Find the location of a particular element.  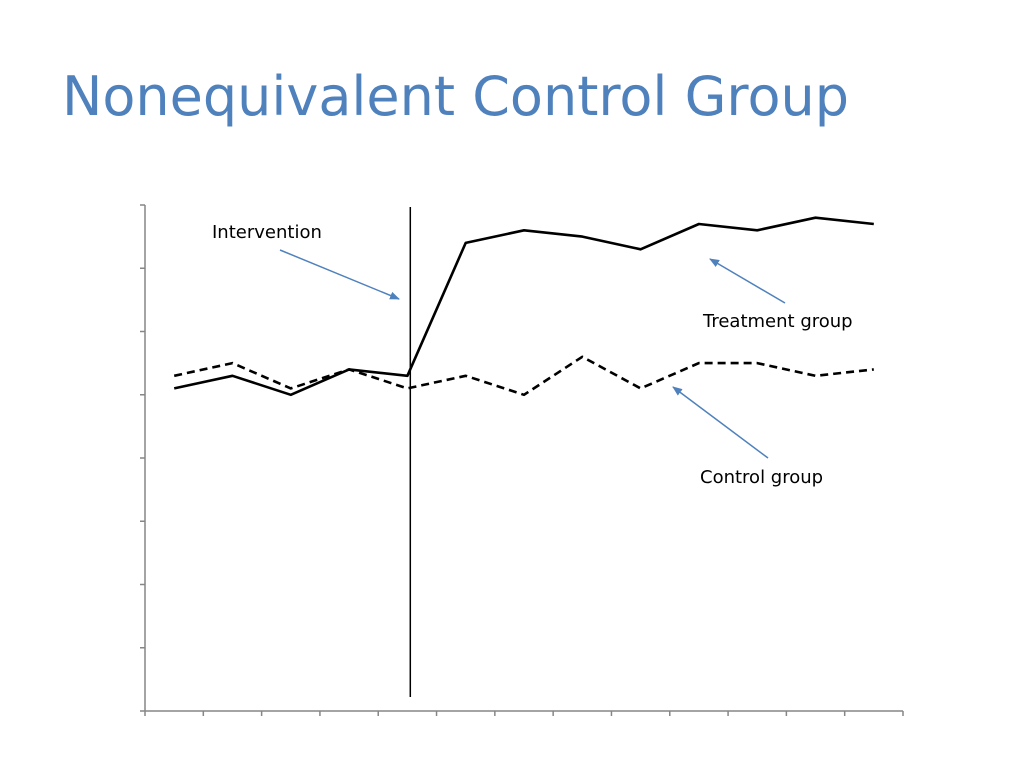

control-group-line is located at coordinates (523, 376).